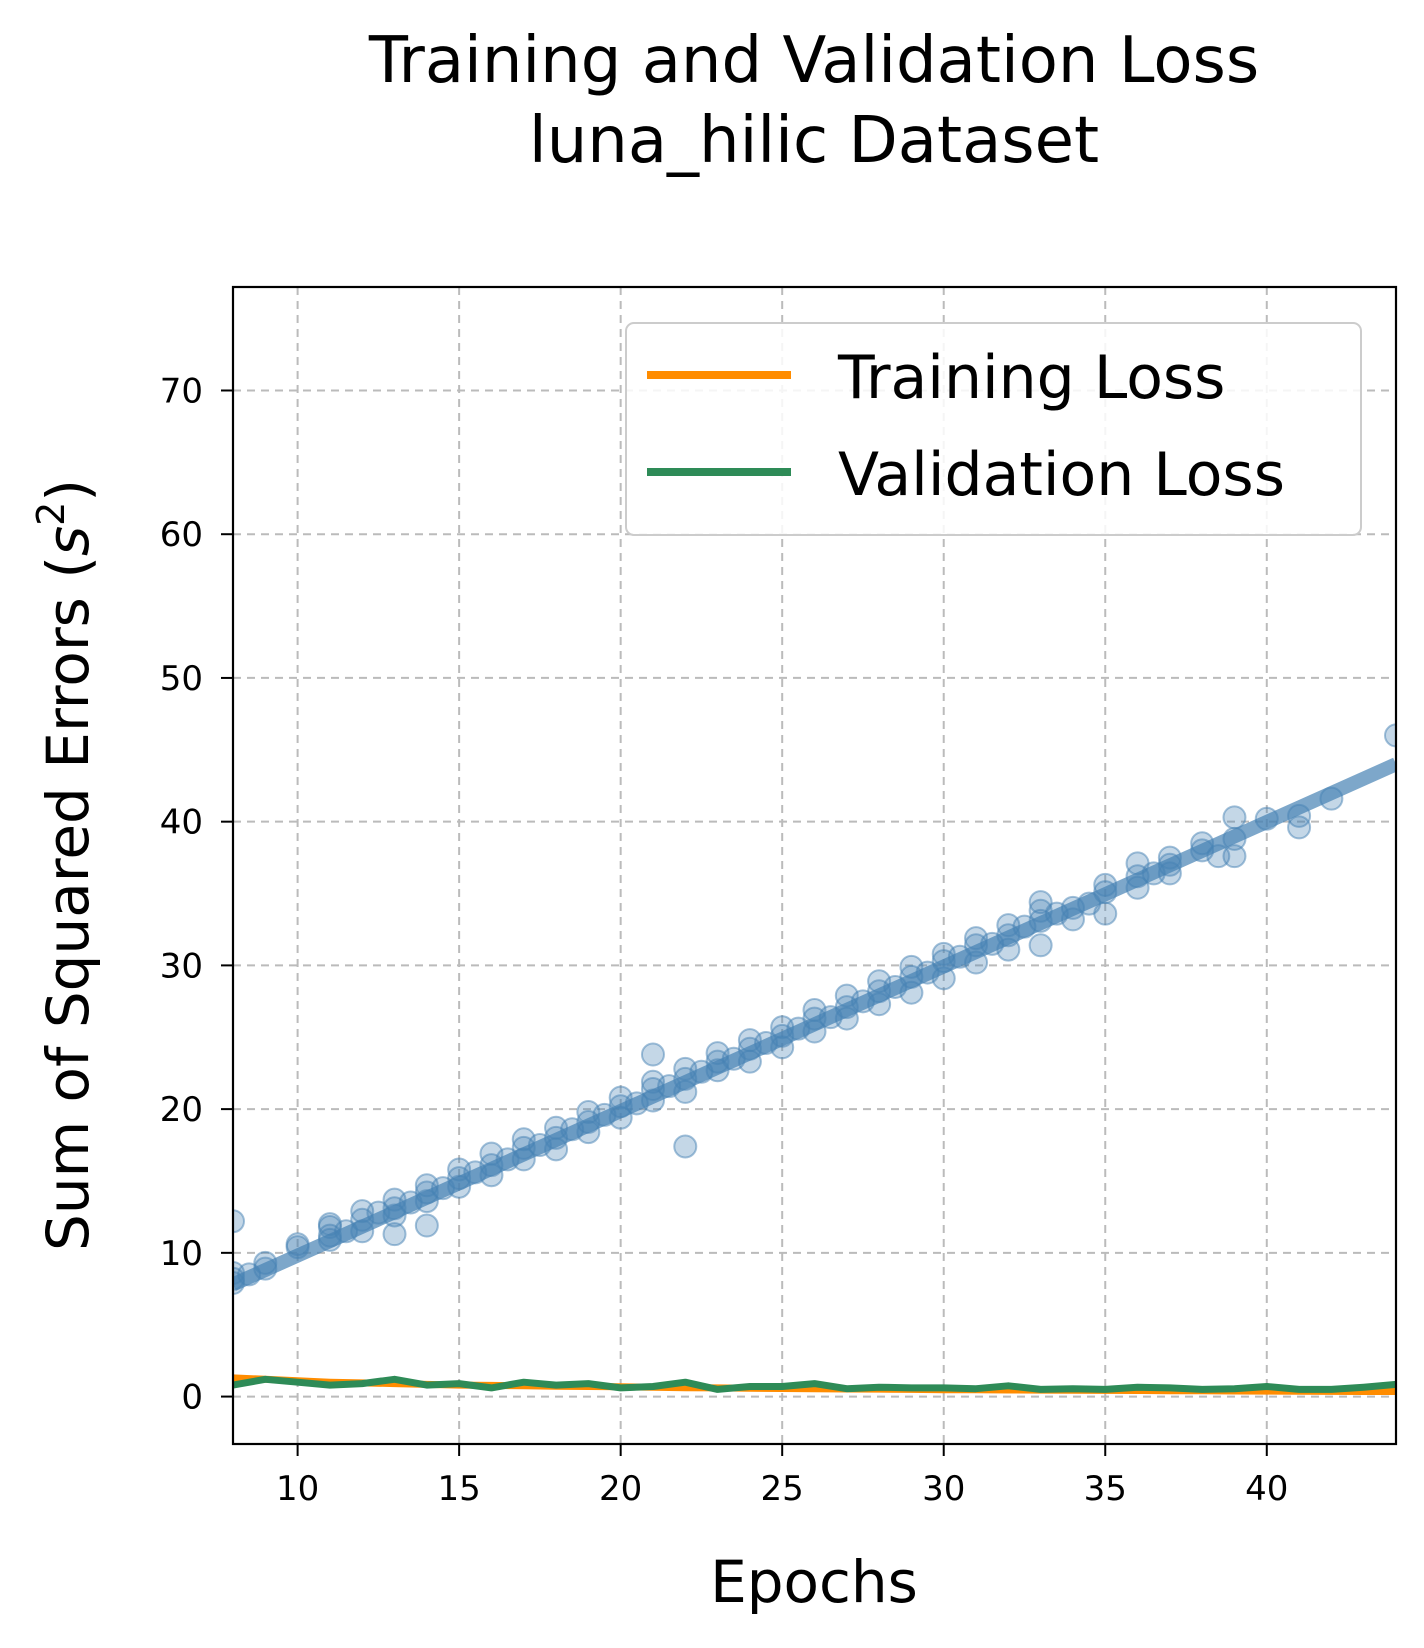 Image resolution: width=1424 pixels, height=1648 pixels. What do you see at coordinates (814, 141) in the screenshot?
I see `chart-subtitle: luna_hilic Dataset` at bounding box center [814, 141].